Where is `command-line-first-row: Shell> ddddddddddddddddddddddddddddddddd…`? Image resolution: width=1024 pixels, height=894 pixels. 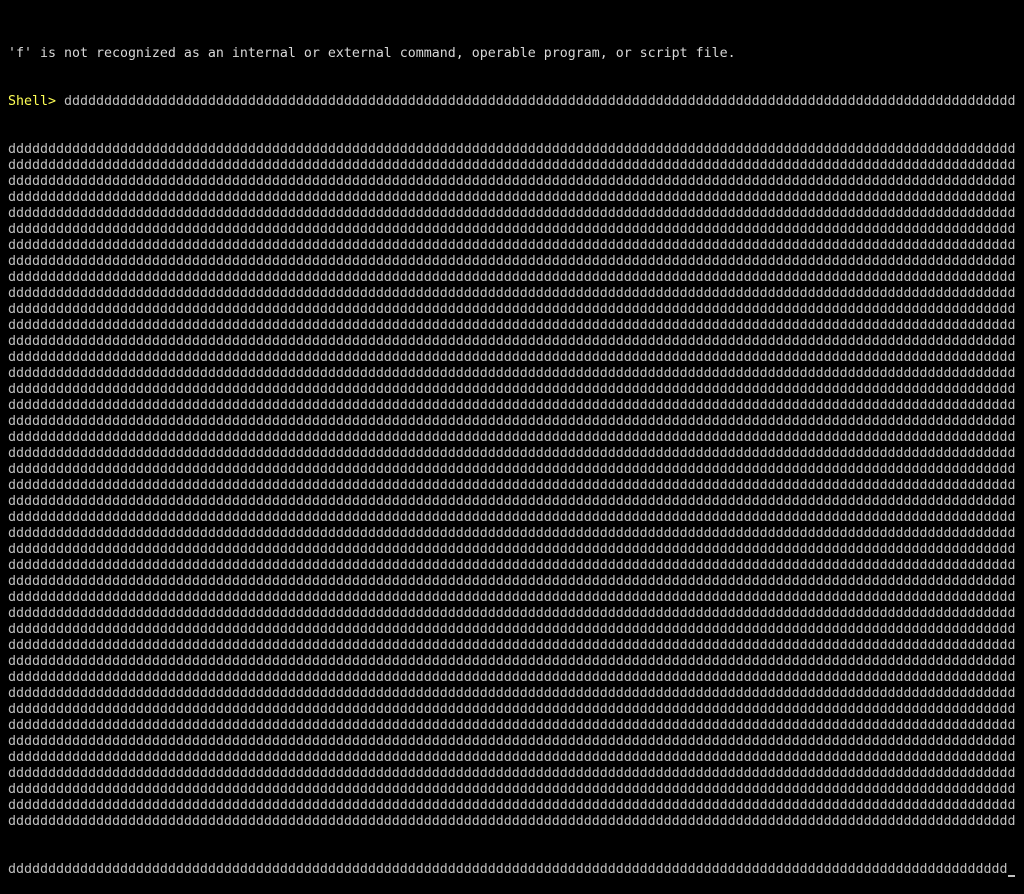 command-line-first-row: Shell> ddddddddddddddddddddddddddddddddd… is located at coordinates (512, 102).